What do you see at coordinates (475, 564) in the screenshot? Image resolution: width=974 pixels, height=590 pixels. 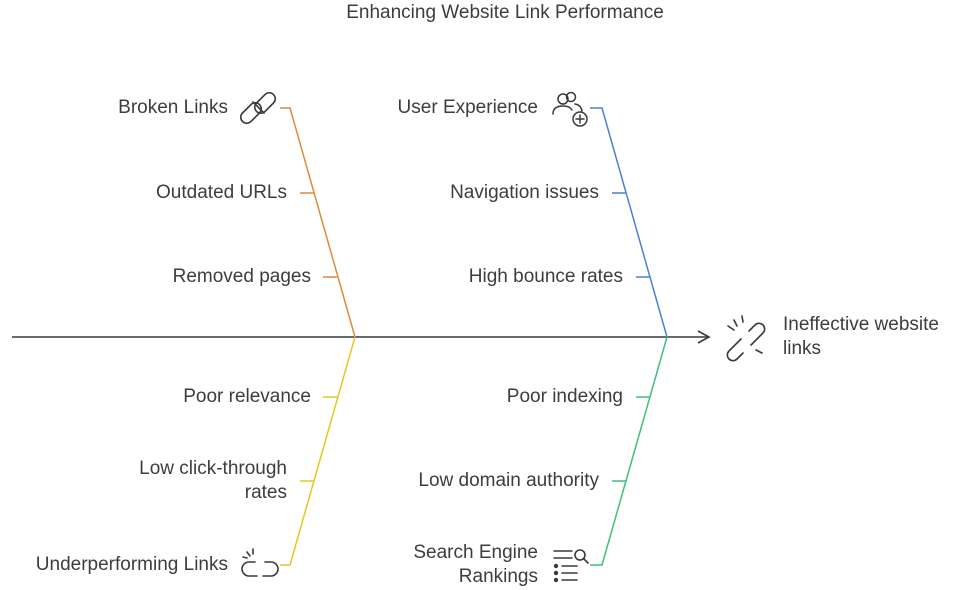 I see `category-label-search-engine-rankings: Search Engine Rankings` at bounding box center [475, 564].